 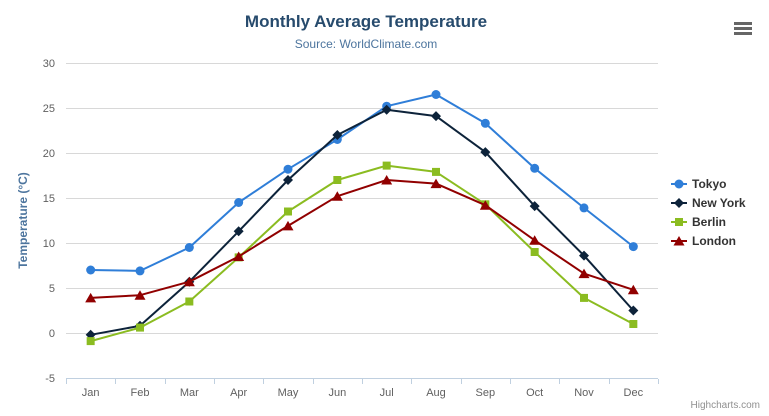 I want to click on chart-subtitle: Source: WorldClimate.com, so click(x=366, y=44).